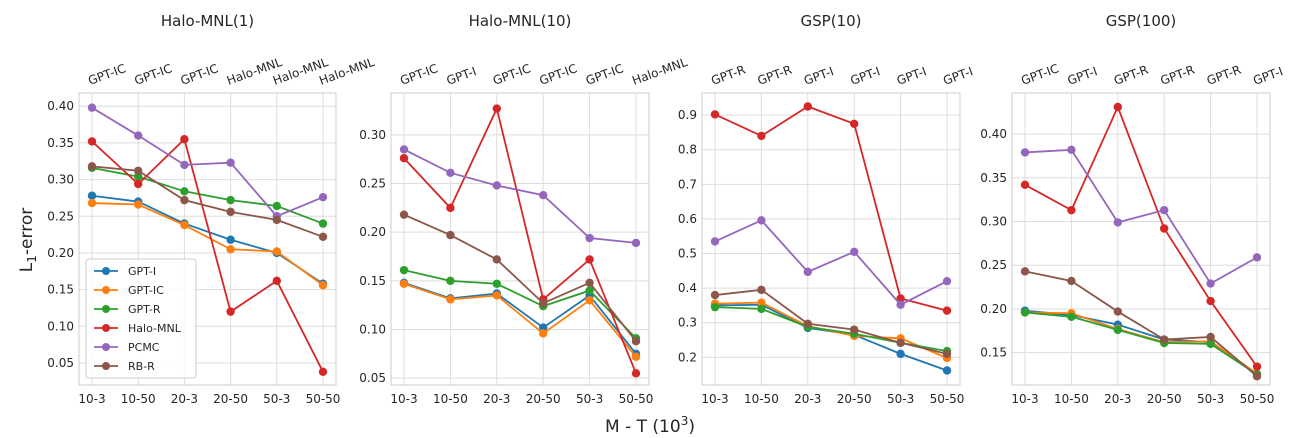 This screenshot has width=1301, height=438. Describe the element at coordinates (28, 240) in the screenshot. I see `y-axis-label: L1-error` at that location.